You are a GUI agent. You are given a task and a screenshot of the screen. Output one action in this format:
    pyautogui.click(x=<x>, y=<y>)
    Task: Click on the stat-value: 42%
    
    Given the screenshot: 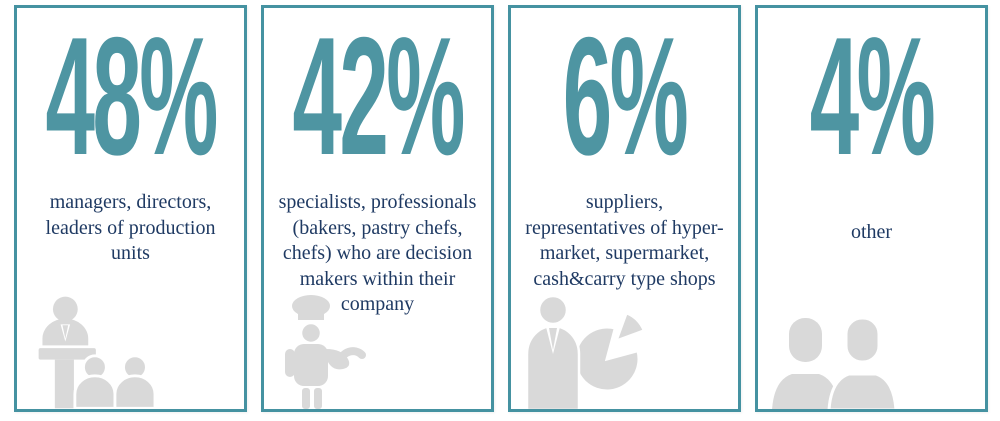 What is the action you would take?
    pyautogui.click(x=377, y=96)
    